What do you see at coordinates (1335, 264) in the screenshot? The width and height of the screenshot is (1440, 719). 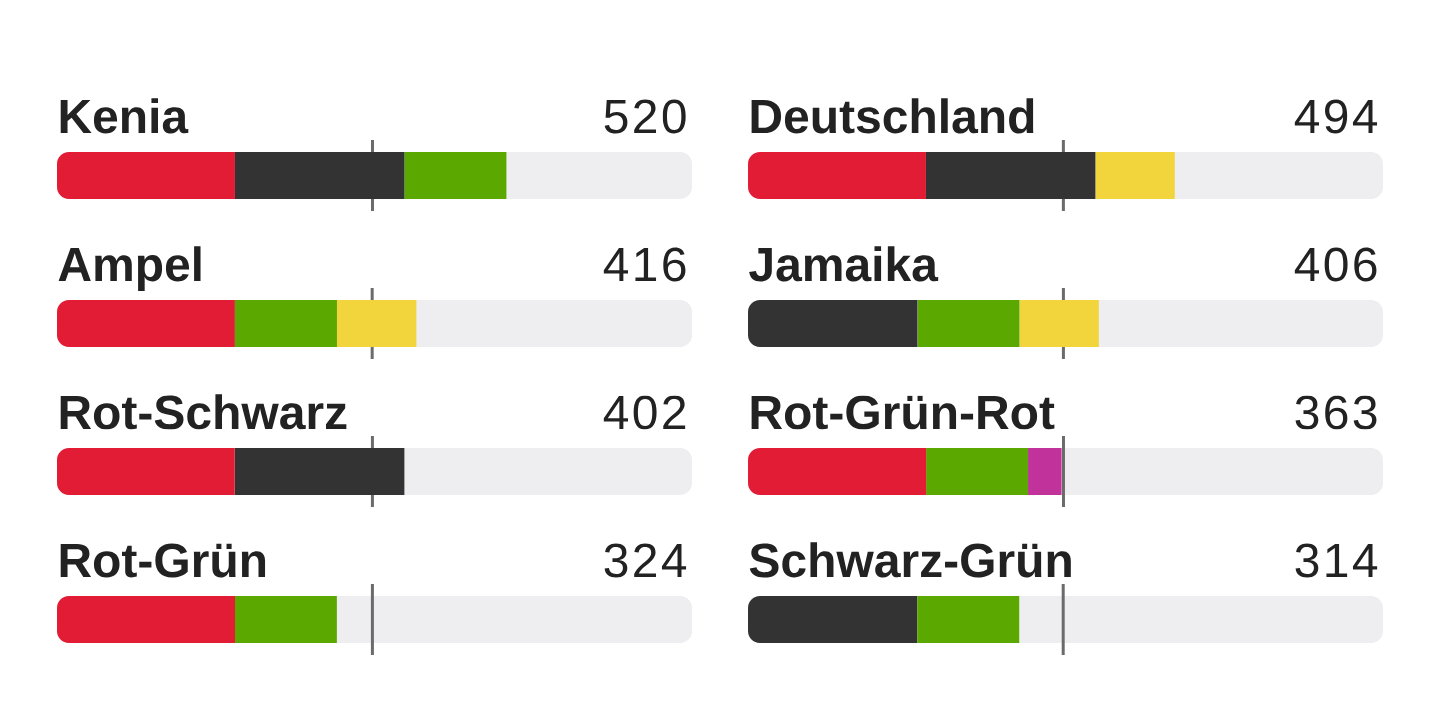 I see `text: 406` at bounding box center [1335, 264].